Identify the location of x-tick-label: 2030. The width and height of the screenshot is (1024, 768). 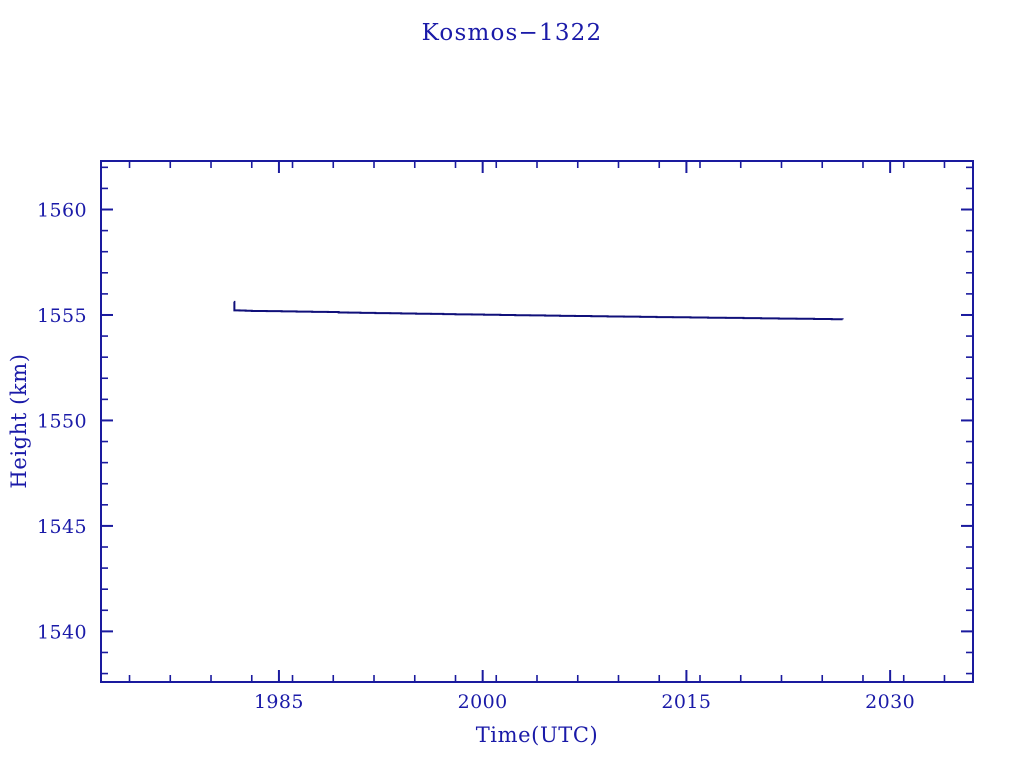
(890, 702).